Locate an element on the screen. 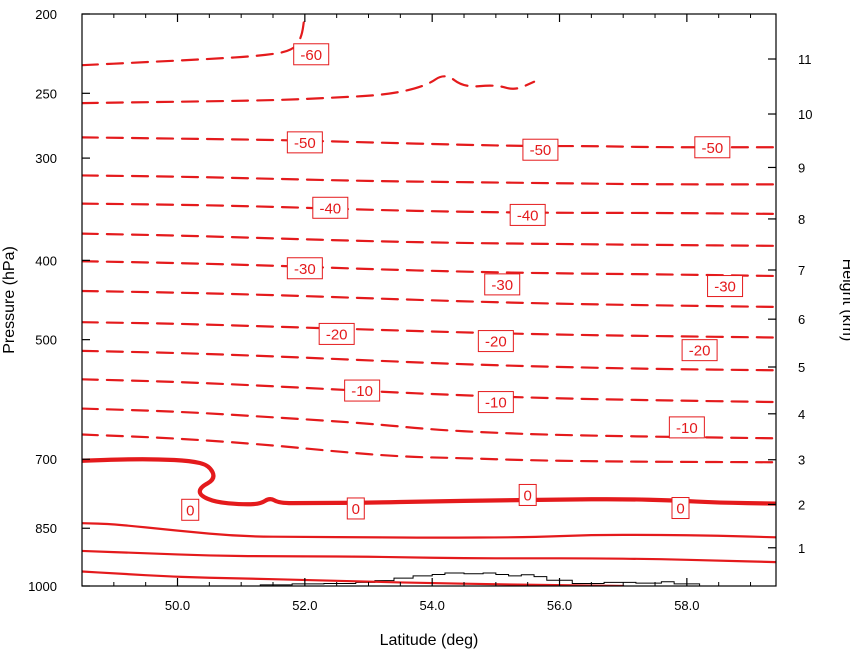  y-tick-label: 400 is located at coordinates (46, 260).